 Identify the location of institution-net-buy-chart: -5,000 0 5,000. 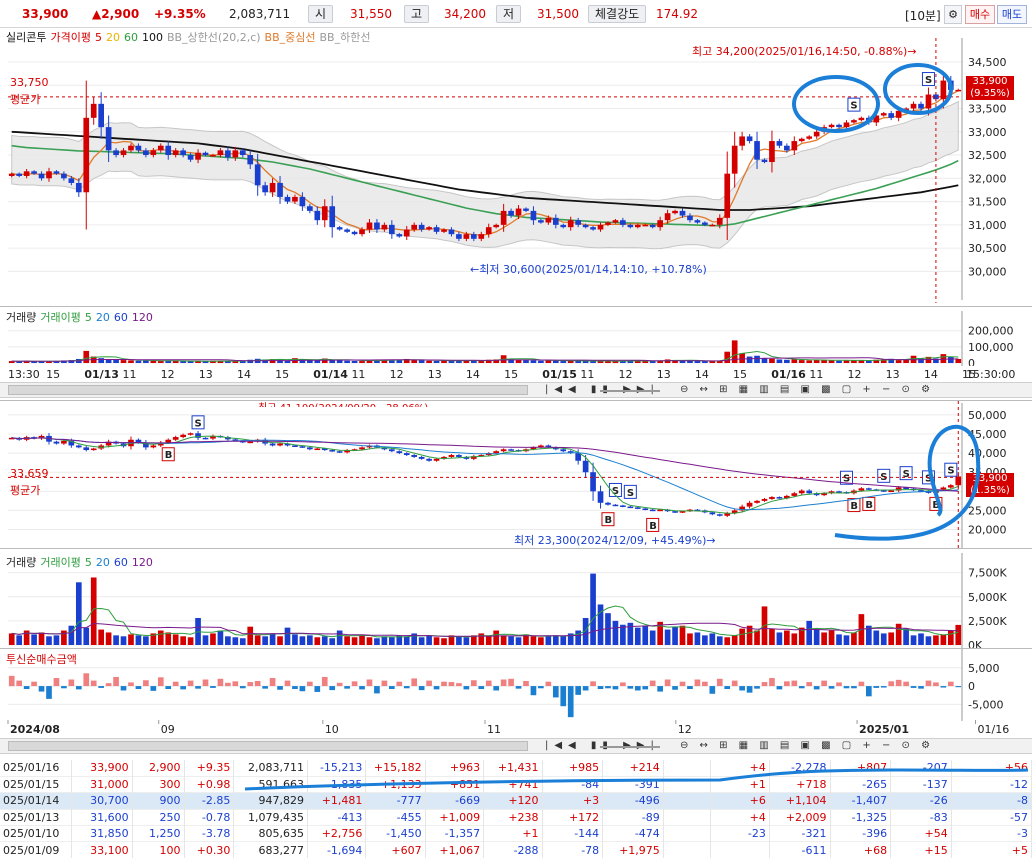
(516, 685).